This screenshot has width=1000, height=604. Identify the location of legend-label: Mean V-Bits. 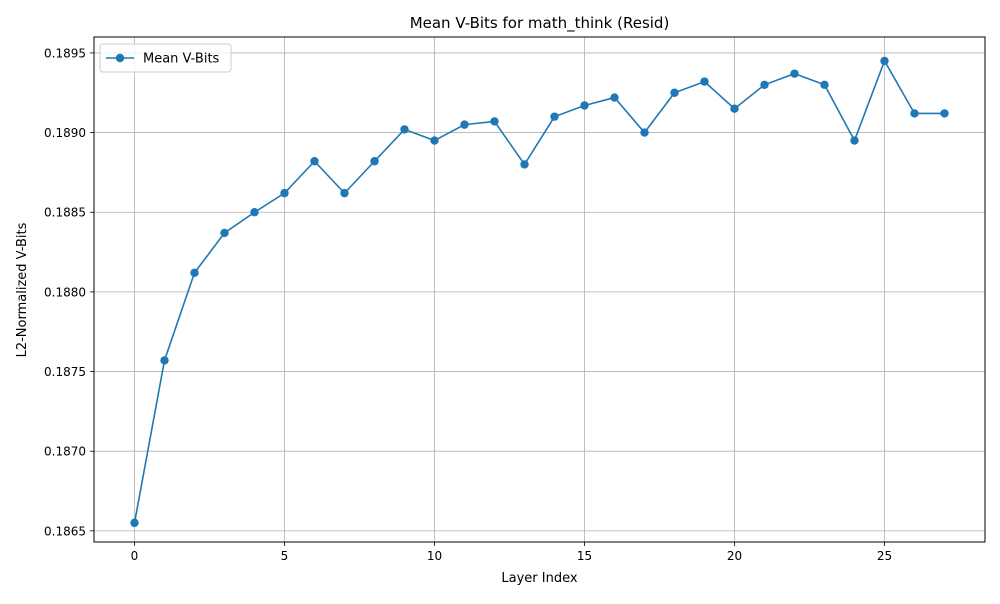
(181, 59).